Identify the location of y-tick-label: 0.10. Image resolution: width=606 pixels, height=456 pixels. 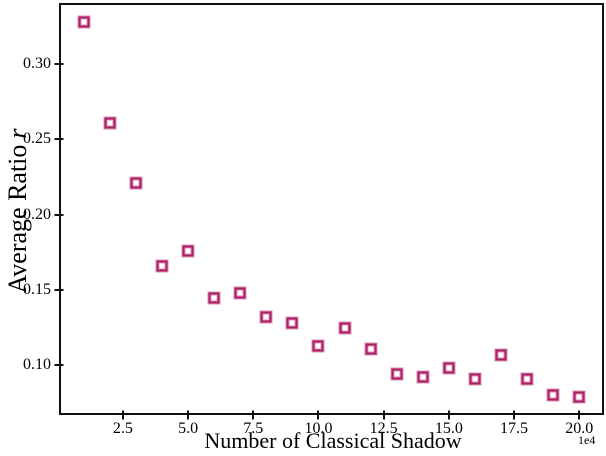
(37, 365).